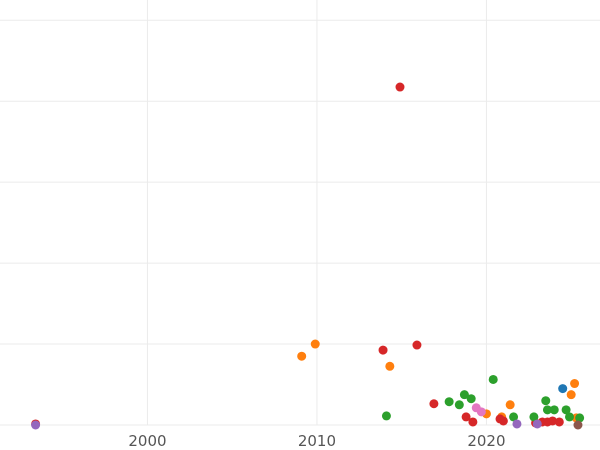  Describe the element at coordinates (147, 441) in the screenshot. I see `x-tick-label-0: 2000` at that location.